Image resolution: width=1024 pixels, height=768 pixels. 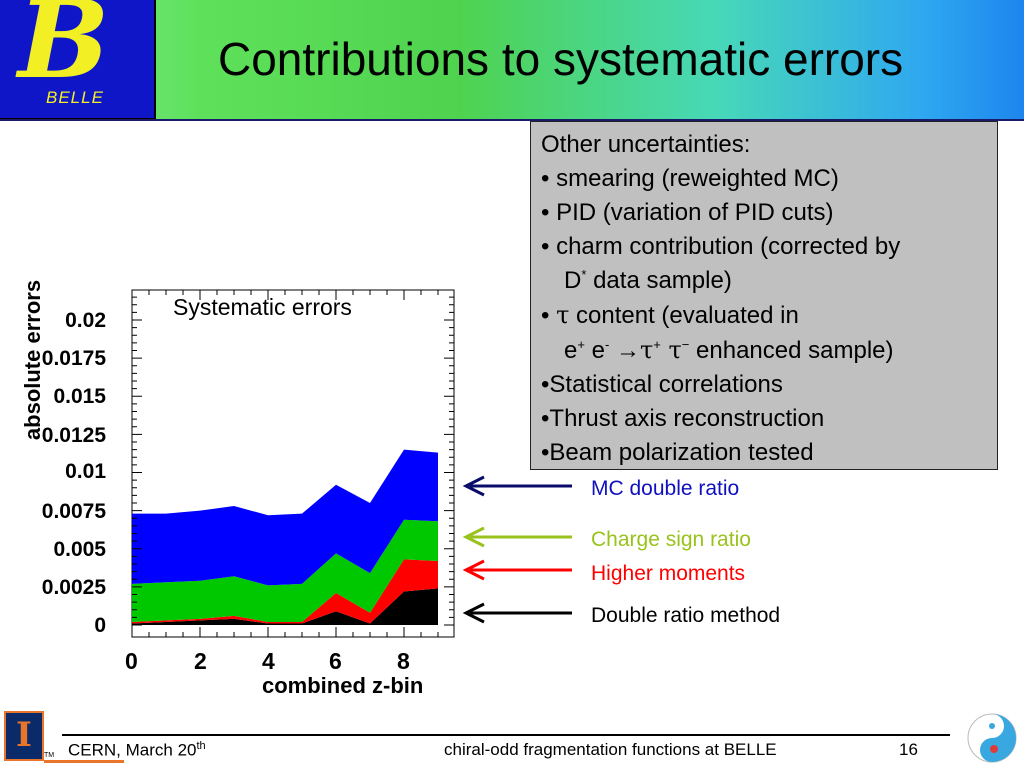 I want to click on arrow-left-icon-higher, so click(x=517, y=570).